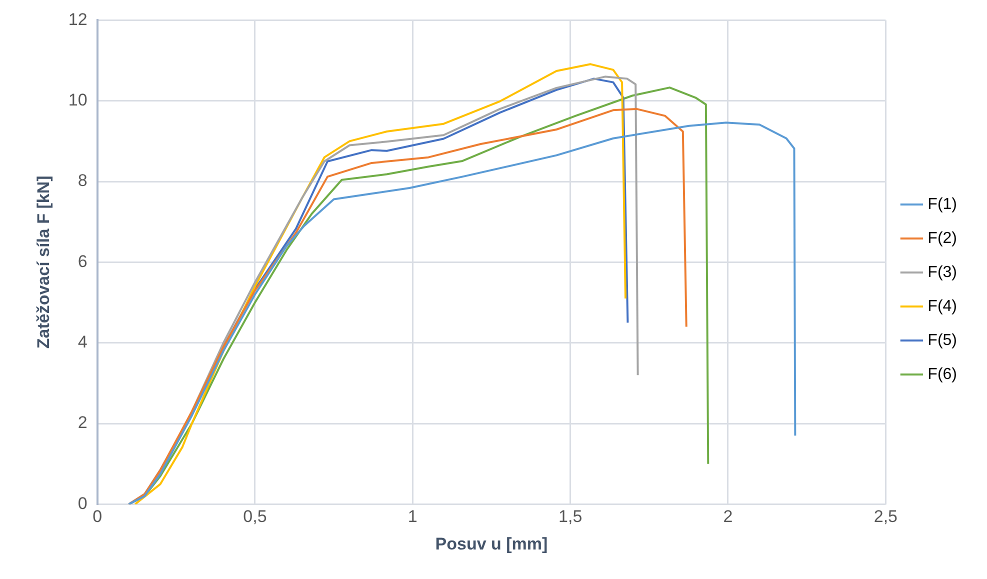 The height and width of the screenshot is (579, 987). Describe the element at coordinates (78, 19) in the screenshot. I see `y-tick-label: 12` at that location.